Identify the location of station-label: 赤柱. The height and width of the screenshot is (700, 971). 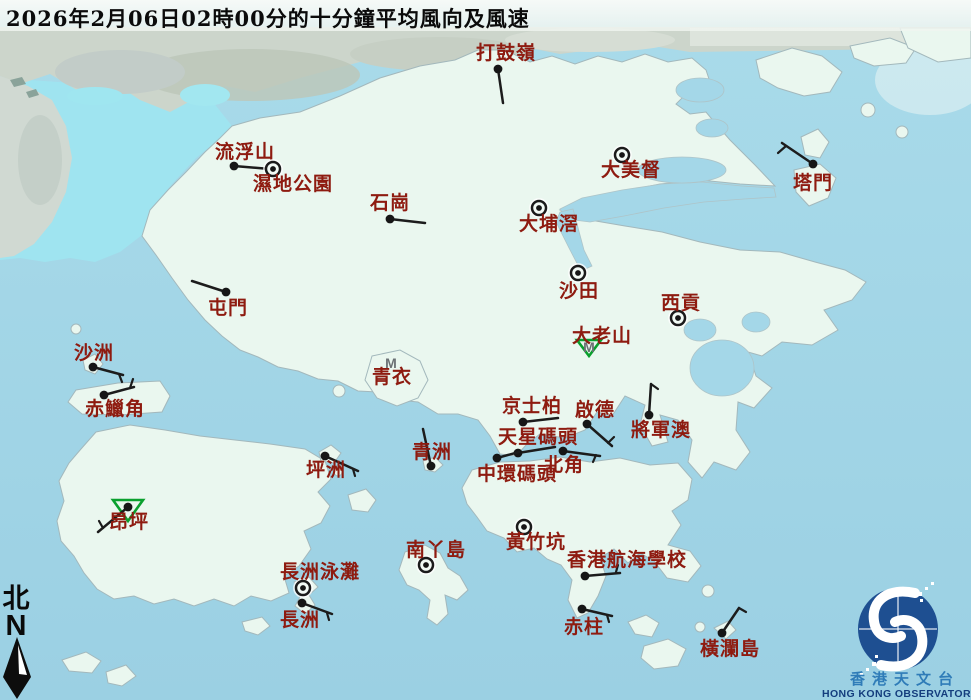
(584, 626).